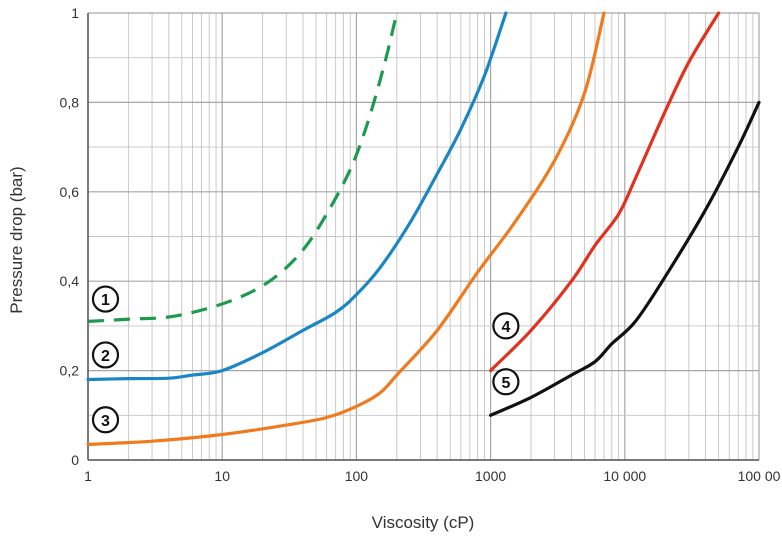  I want to click on y-tick-label: 0,8, so click(70, 102).